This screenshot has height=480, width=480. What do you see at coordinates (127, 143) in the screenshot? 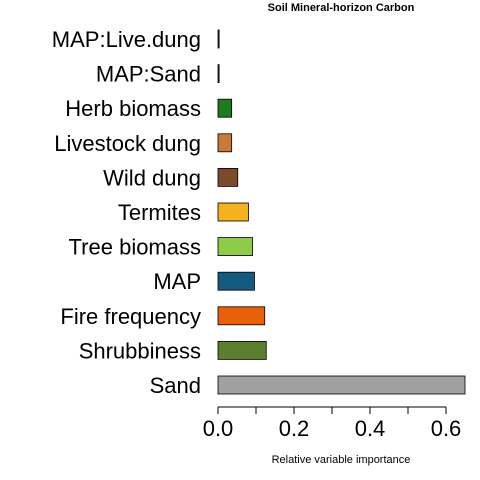
I see `category-label: Livestock dung` at bounding box center [127, 143].